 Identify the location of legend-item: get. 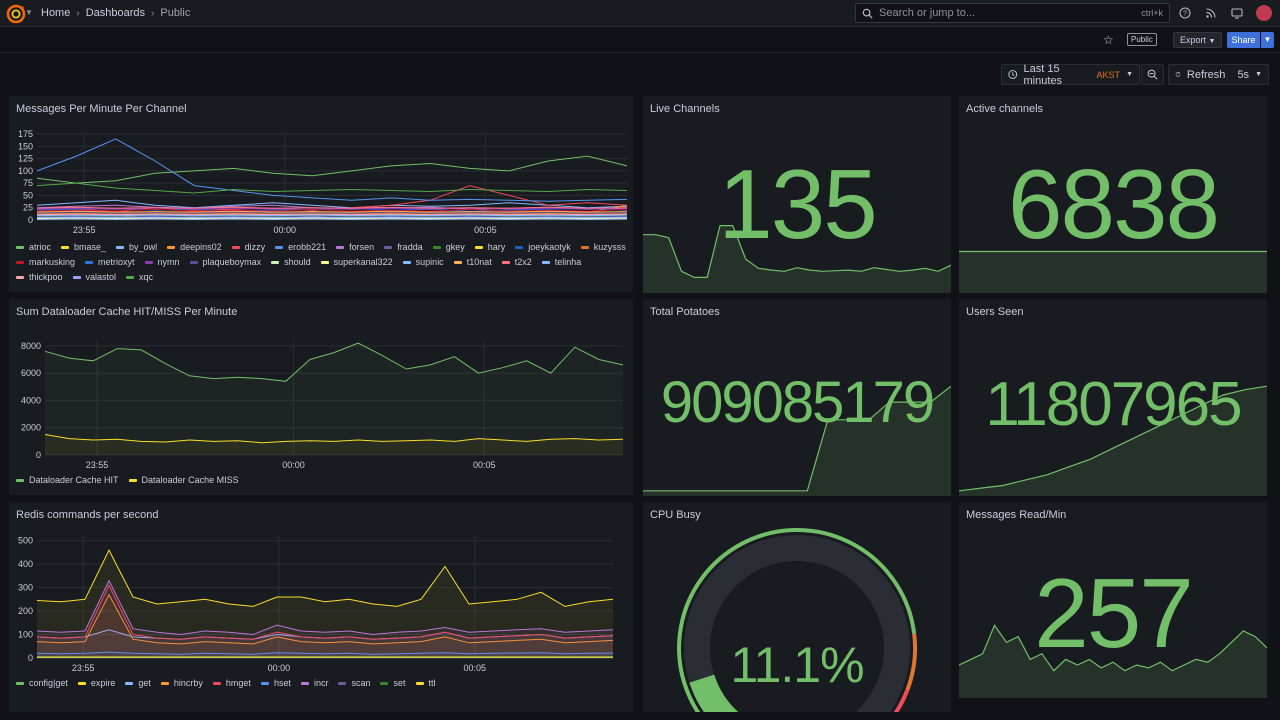
(138, 683).